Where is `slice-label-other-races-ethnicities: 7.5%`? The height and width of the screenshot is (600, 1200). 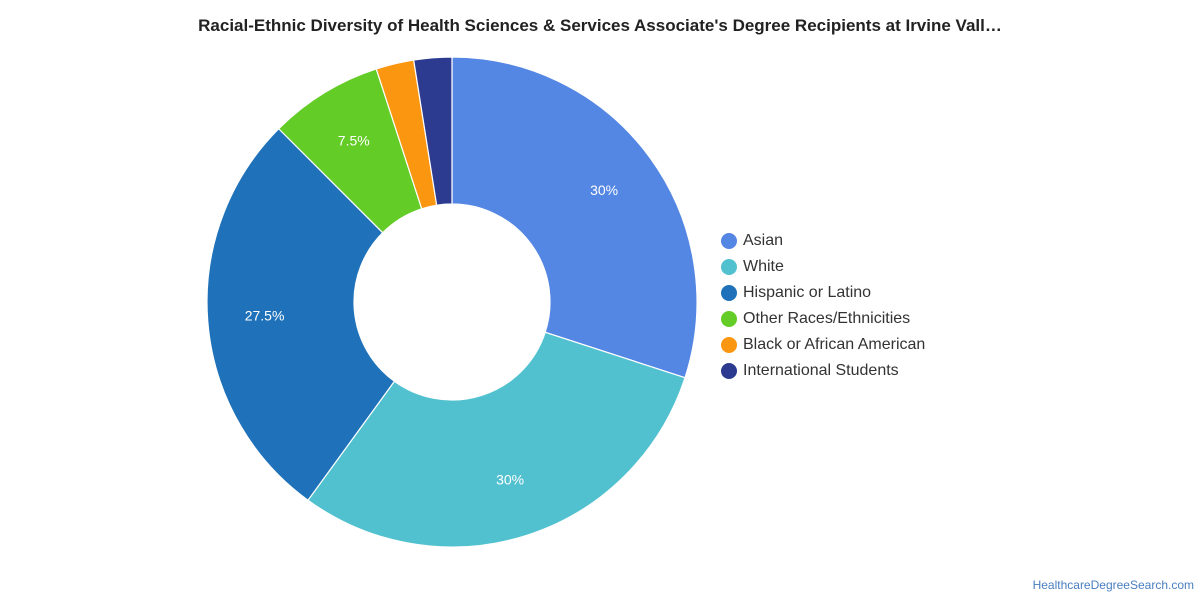 slice-label-other-races-ethnicities: 7.5% is located at coordinates (354, 140).